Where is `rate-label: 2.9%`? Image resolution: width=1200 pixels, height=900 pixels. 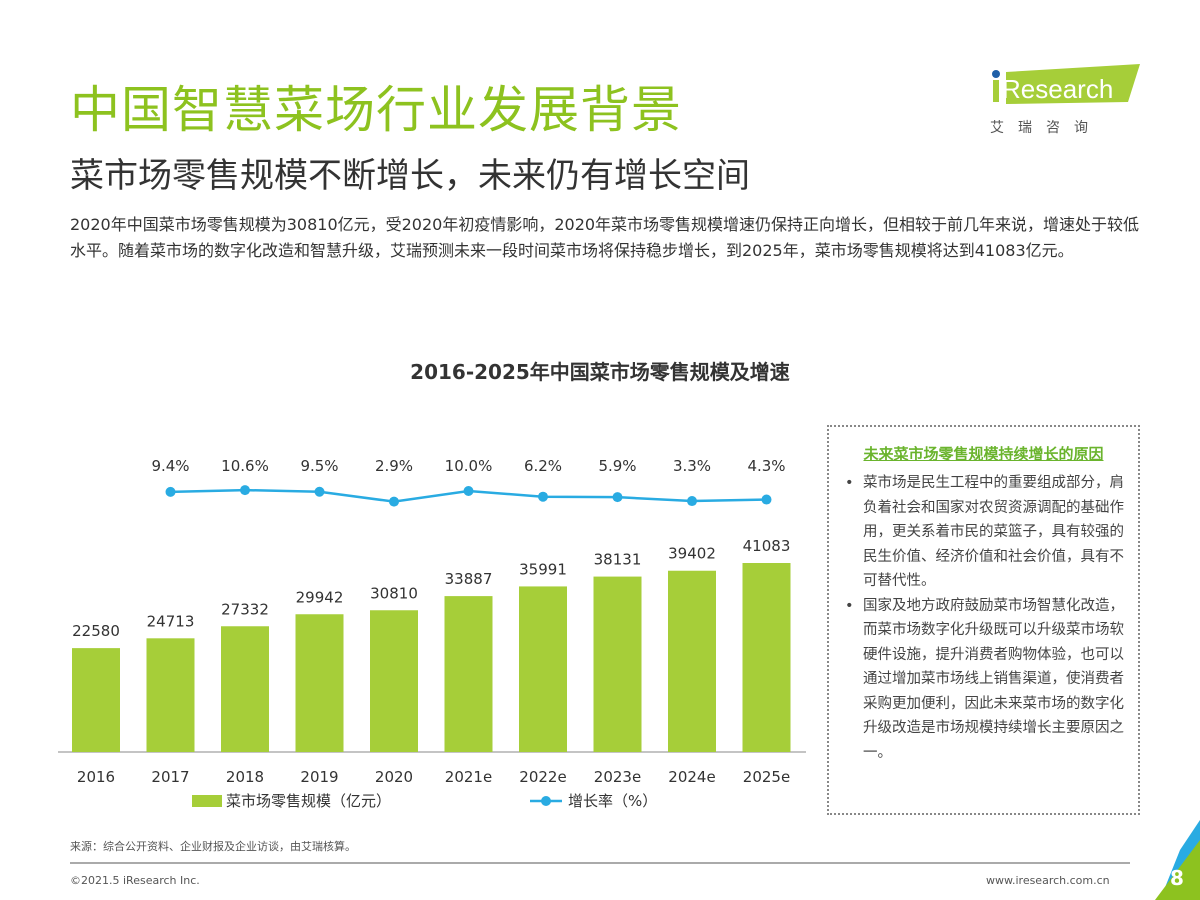
rate-label: 2.9% is located at coordinates (394, 466).